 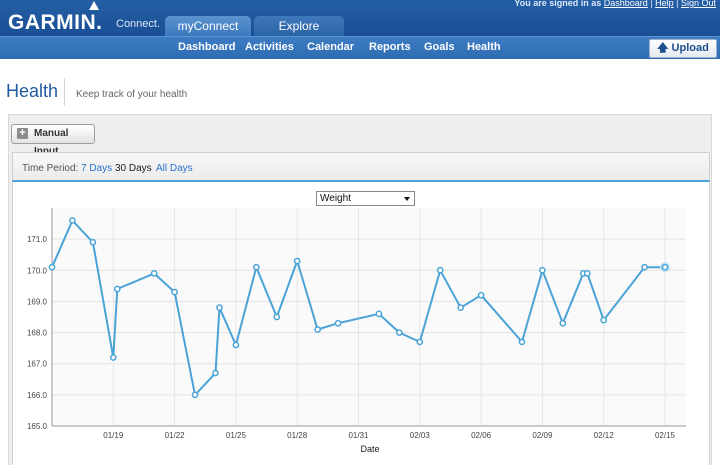 What do you see at coordinates (113, 435) in the screenshot?
I see `x-tick-label: 01/19` at bounding box center [113, 435].